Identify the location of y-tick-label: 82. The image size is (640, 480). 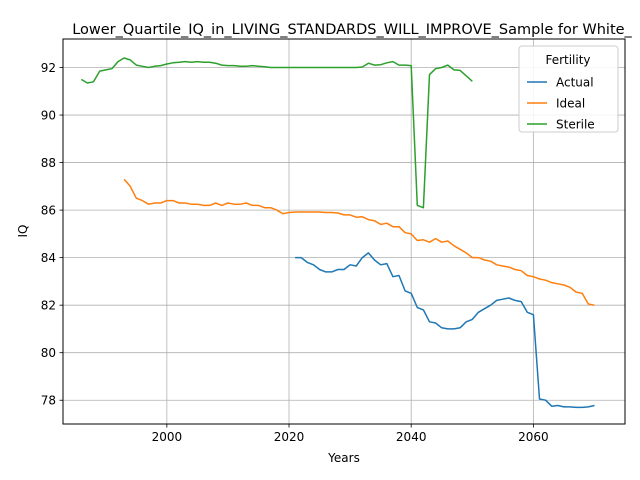
(48, 306).